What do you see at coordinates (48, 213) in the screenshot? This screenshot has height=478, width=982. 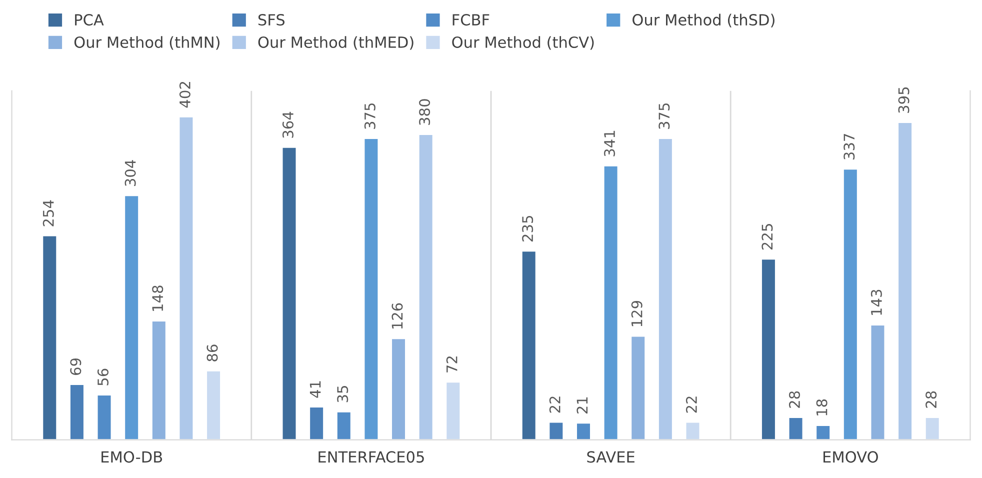 I see `data-label: 254` at bounding box center [48, 213].